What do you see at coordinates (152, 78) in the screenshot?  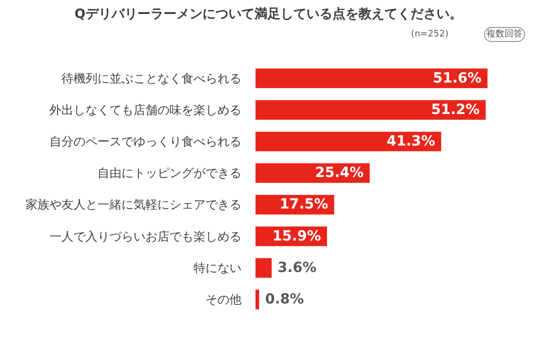 I see `y-tick-label: 待機列に並ぶことなく食べられる` at bounding box center [152, 78].